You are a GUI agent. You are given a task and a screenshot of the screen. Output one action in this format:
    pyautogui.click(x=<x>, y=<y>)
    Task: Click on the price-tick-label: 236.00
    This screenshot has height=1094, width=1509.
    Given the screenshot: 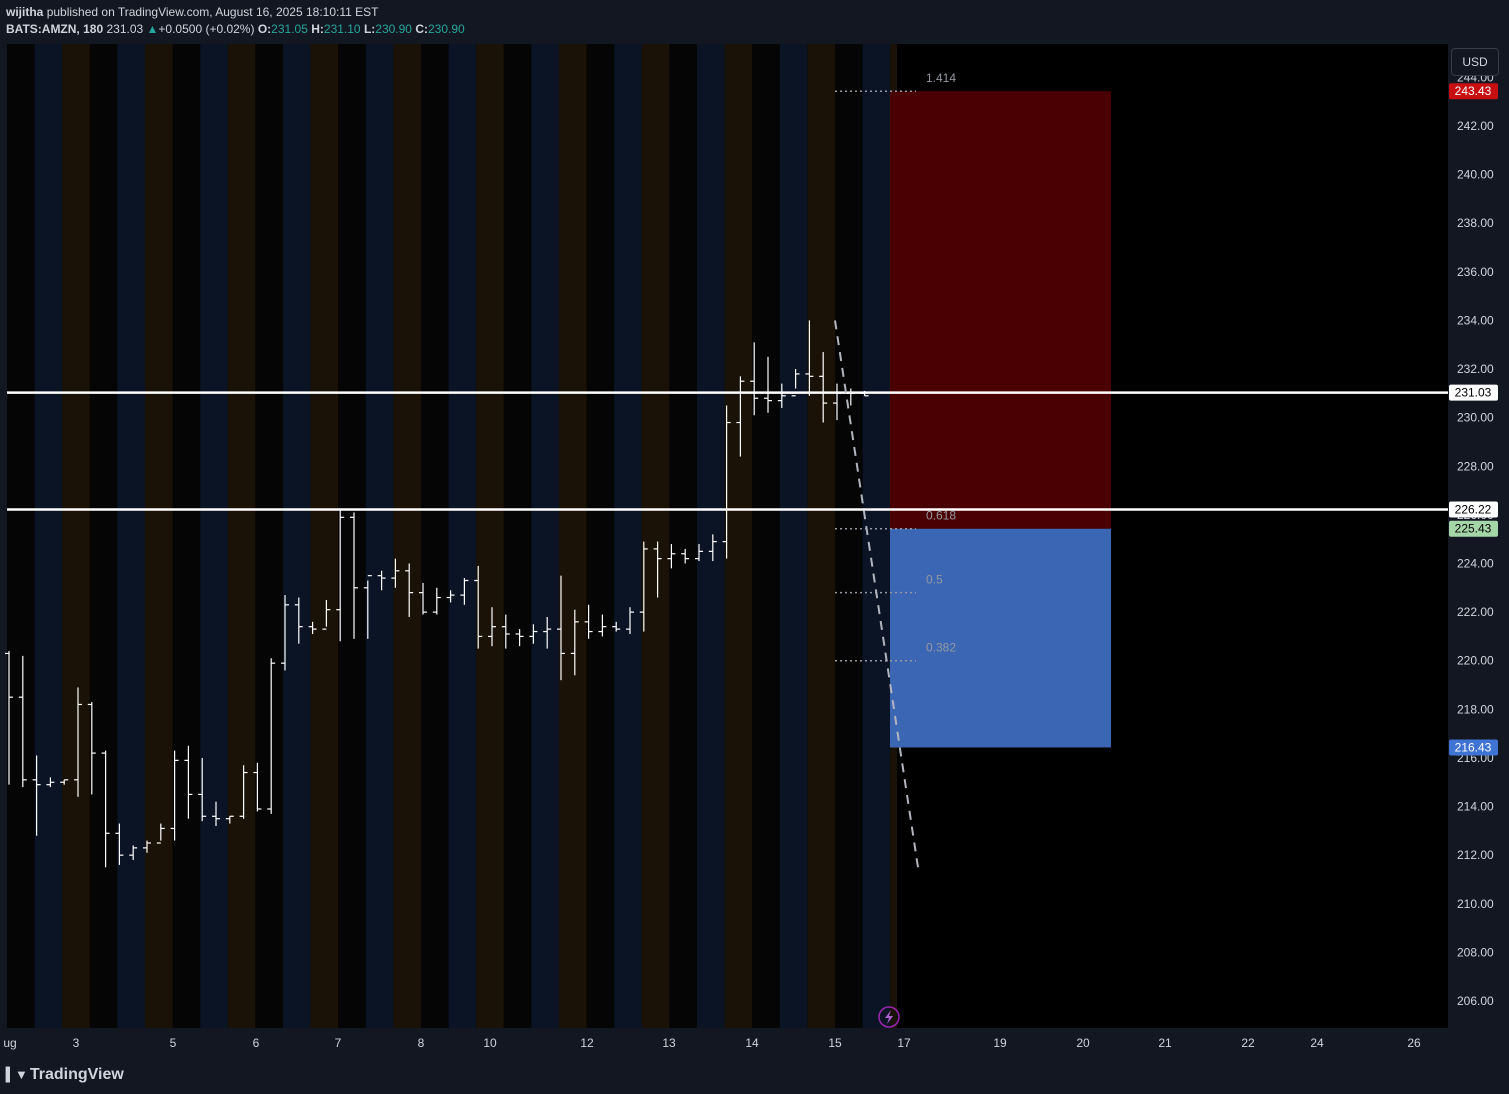 What is the action you would take?
    pyautogui.click(x=1475, y=272)
    